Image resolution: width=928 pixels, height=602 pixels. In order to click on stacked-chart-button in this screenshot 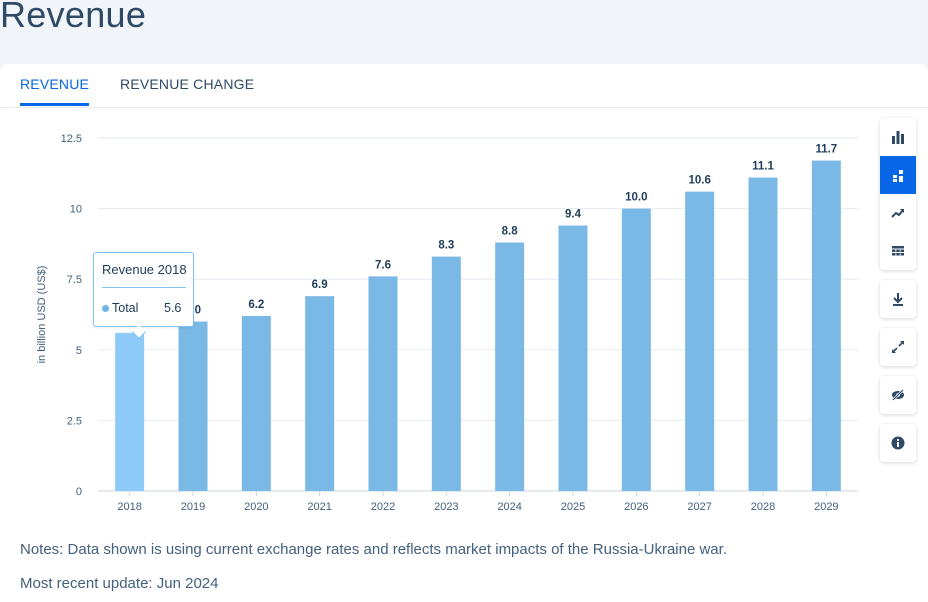, I will do `click(898, 175)`.